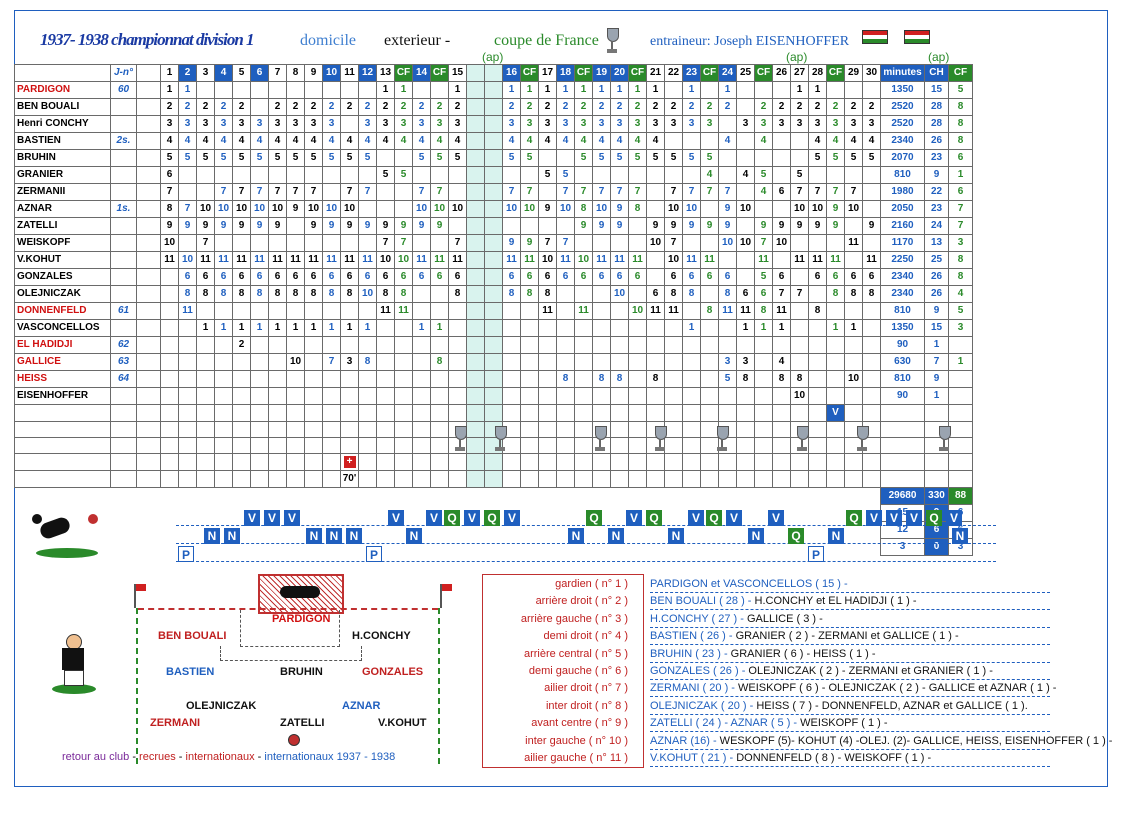  What do you see at coordinates (692, 688) in the screenshot?
I see `legend-player: ZERMANI ( 20 ) -` at bounding box center [692, 688].